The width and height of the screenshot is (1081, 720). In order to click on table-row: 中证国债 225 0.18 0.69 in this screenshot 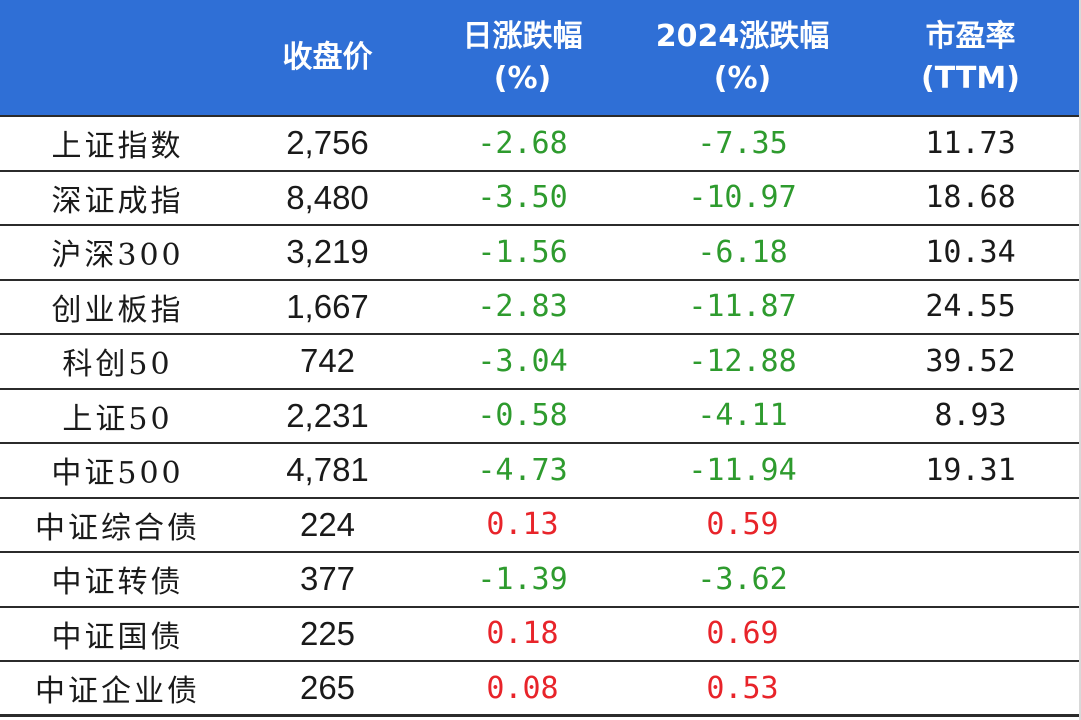, I will do `click(540, 632)`.